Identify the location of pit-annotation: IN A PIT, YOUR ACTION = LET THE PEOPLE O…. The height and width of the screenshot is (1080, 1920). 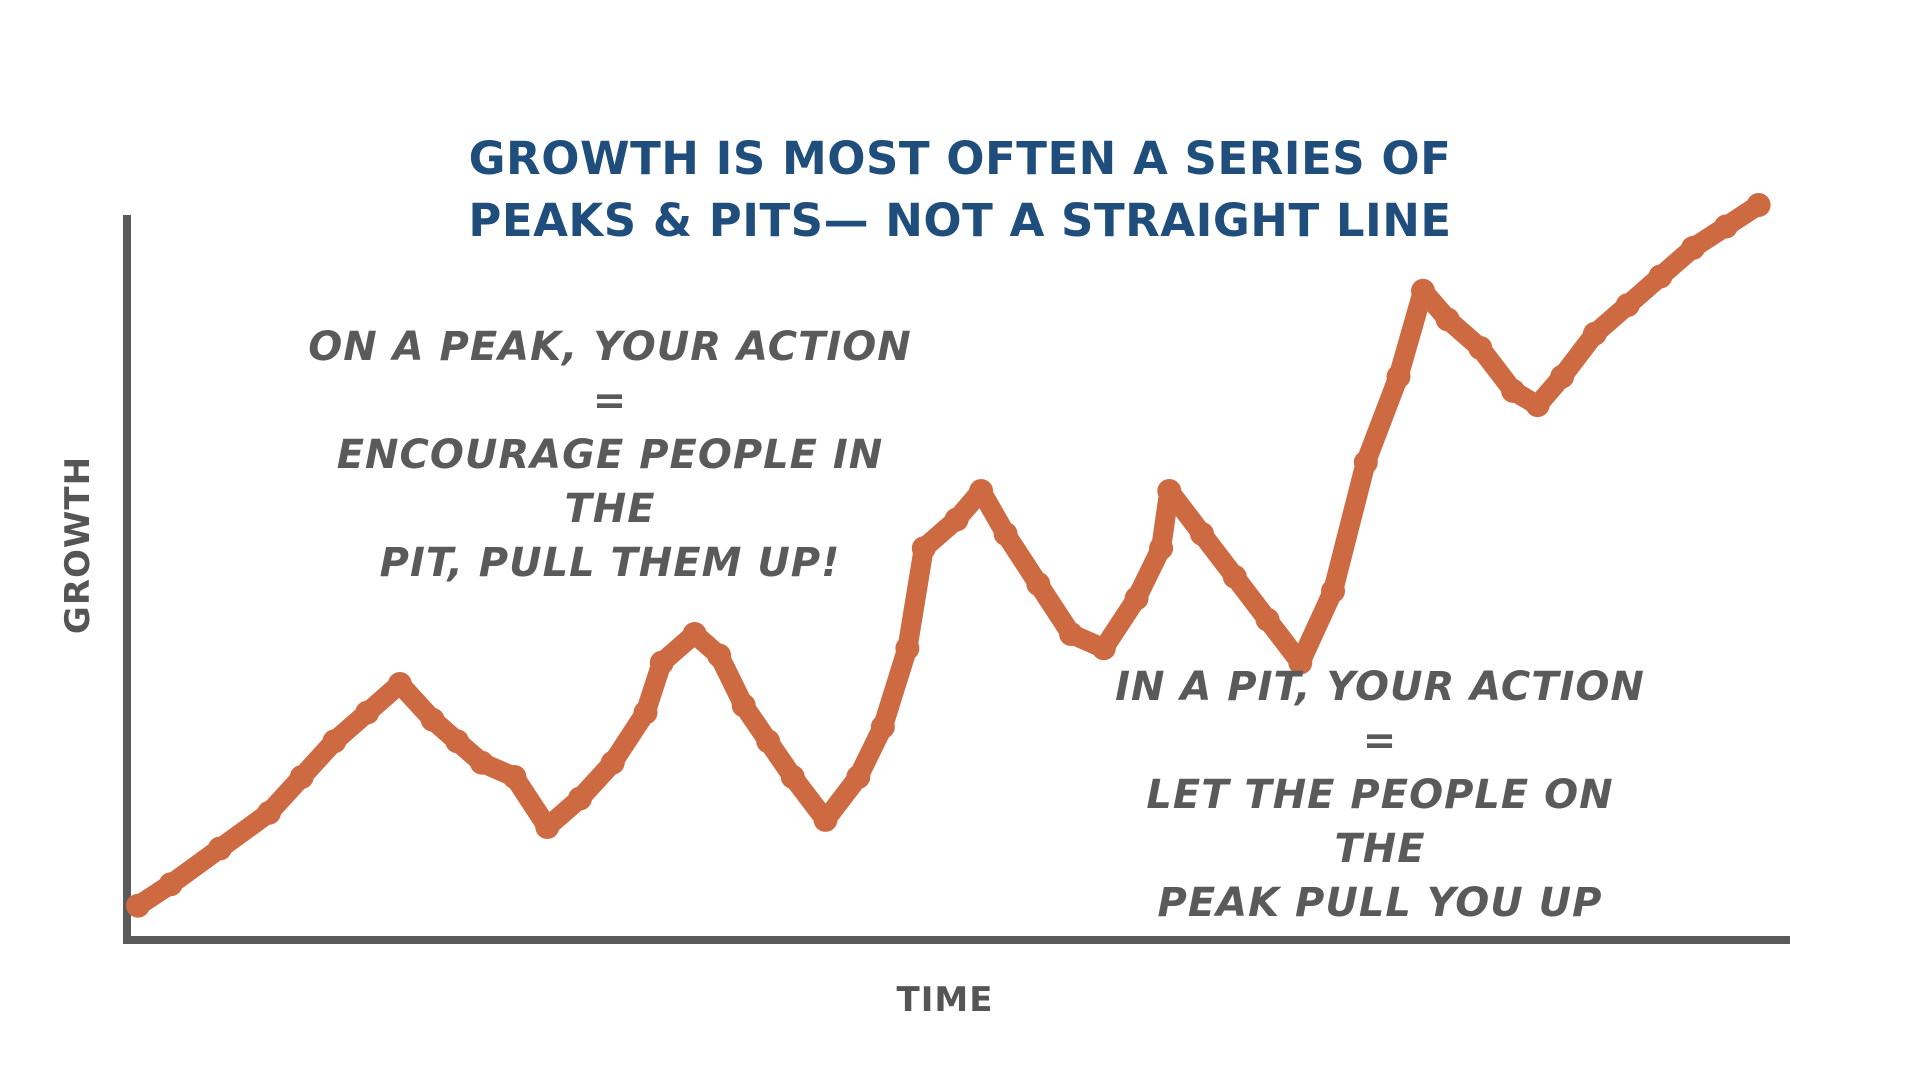
(1380, 795).